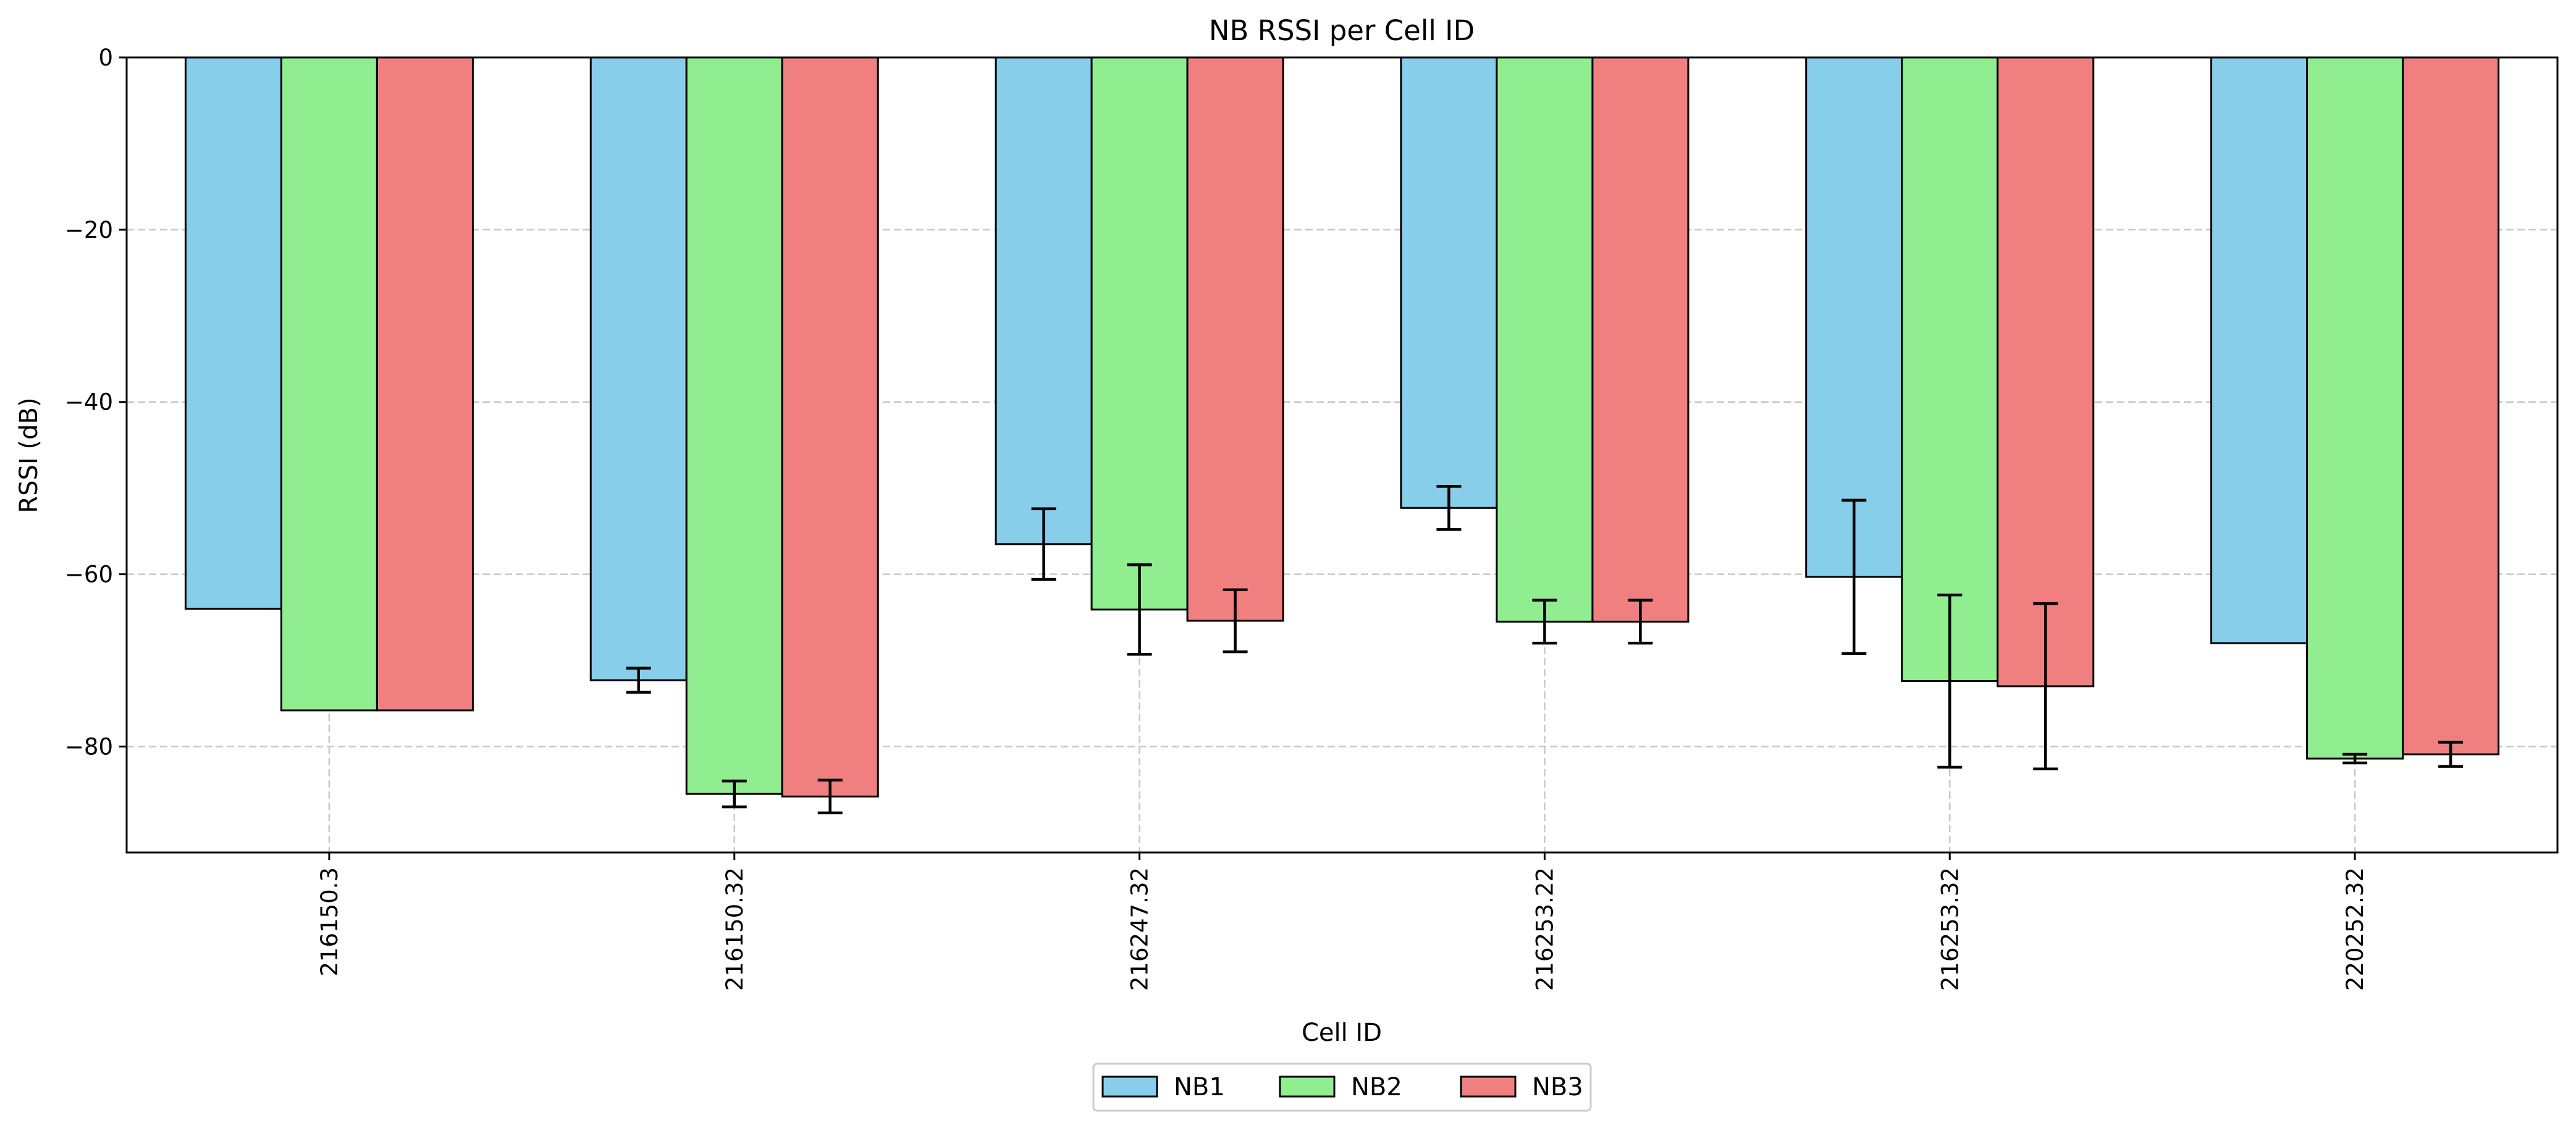 This screenshot has width=2576, height=1128. What do you see at coordinates (89, 746) in the screenshot?
I see `y-tick-label: −80` at bounding box center [89, 746].